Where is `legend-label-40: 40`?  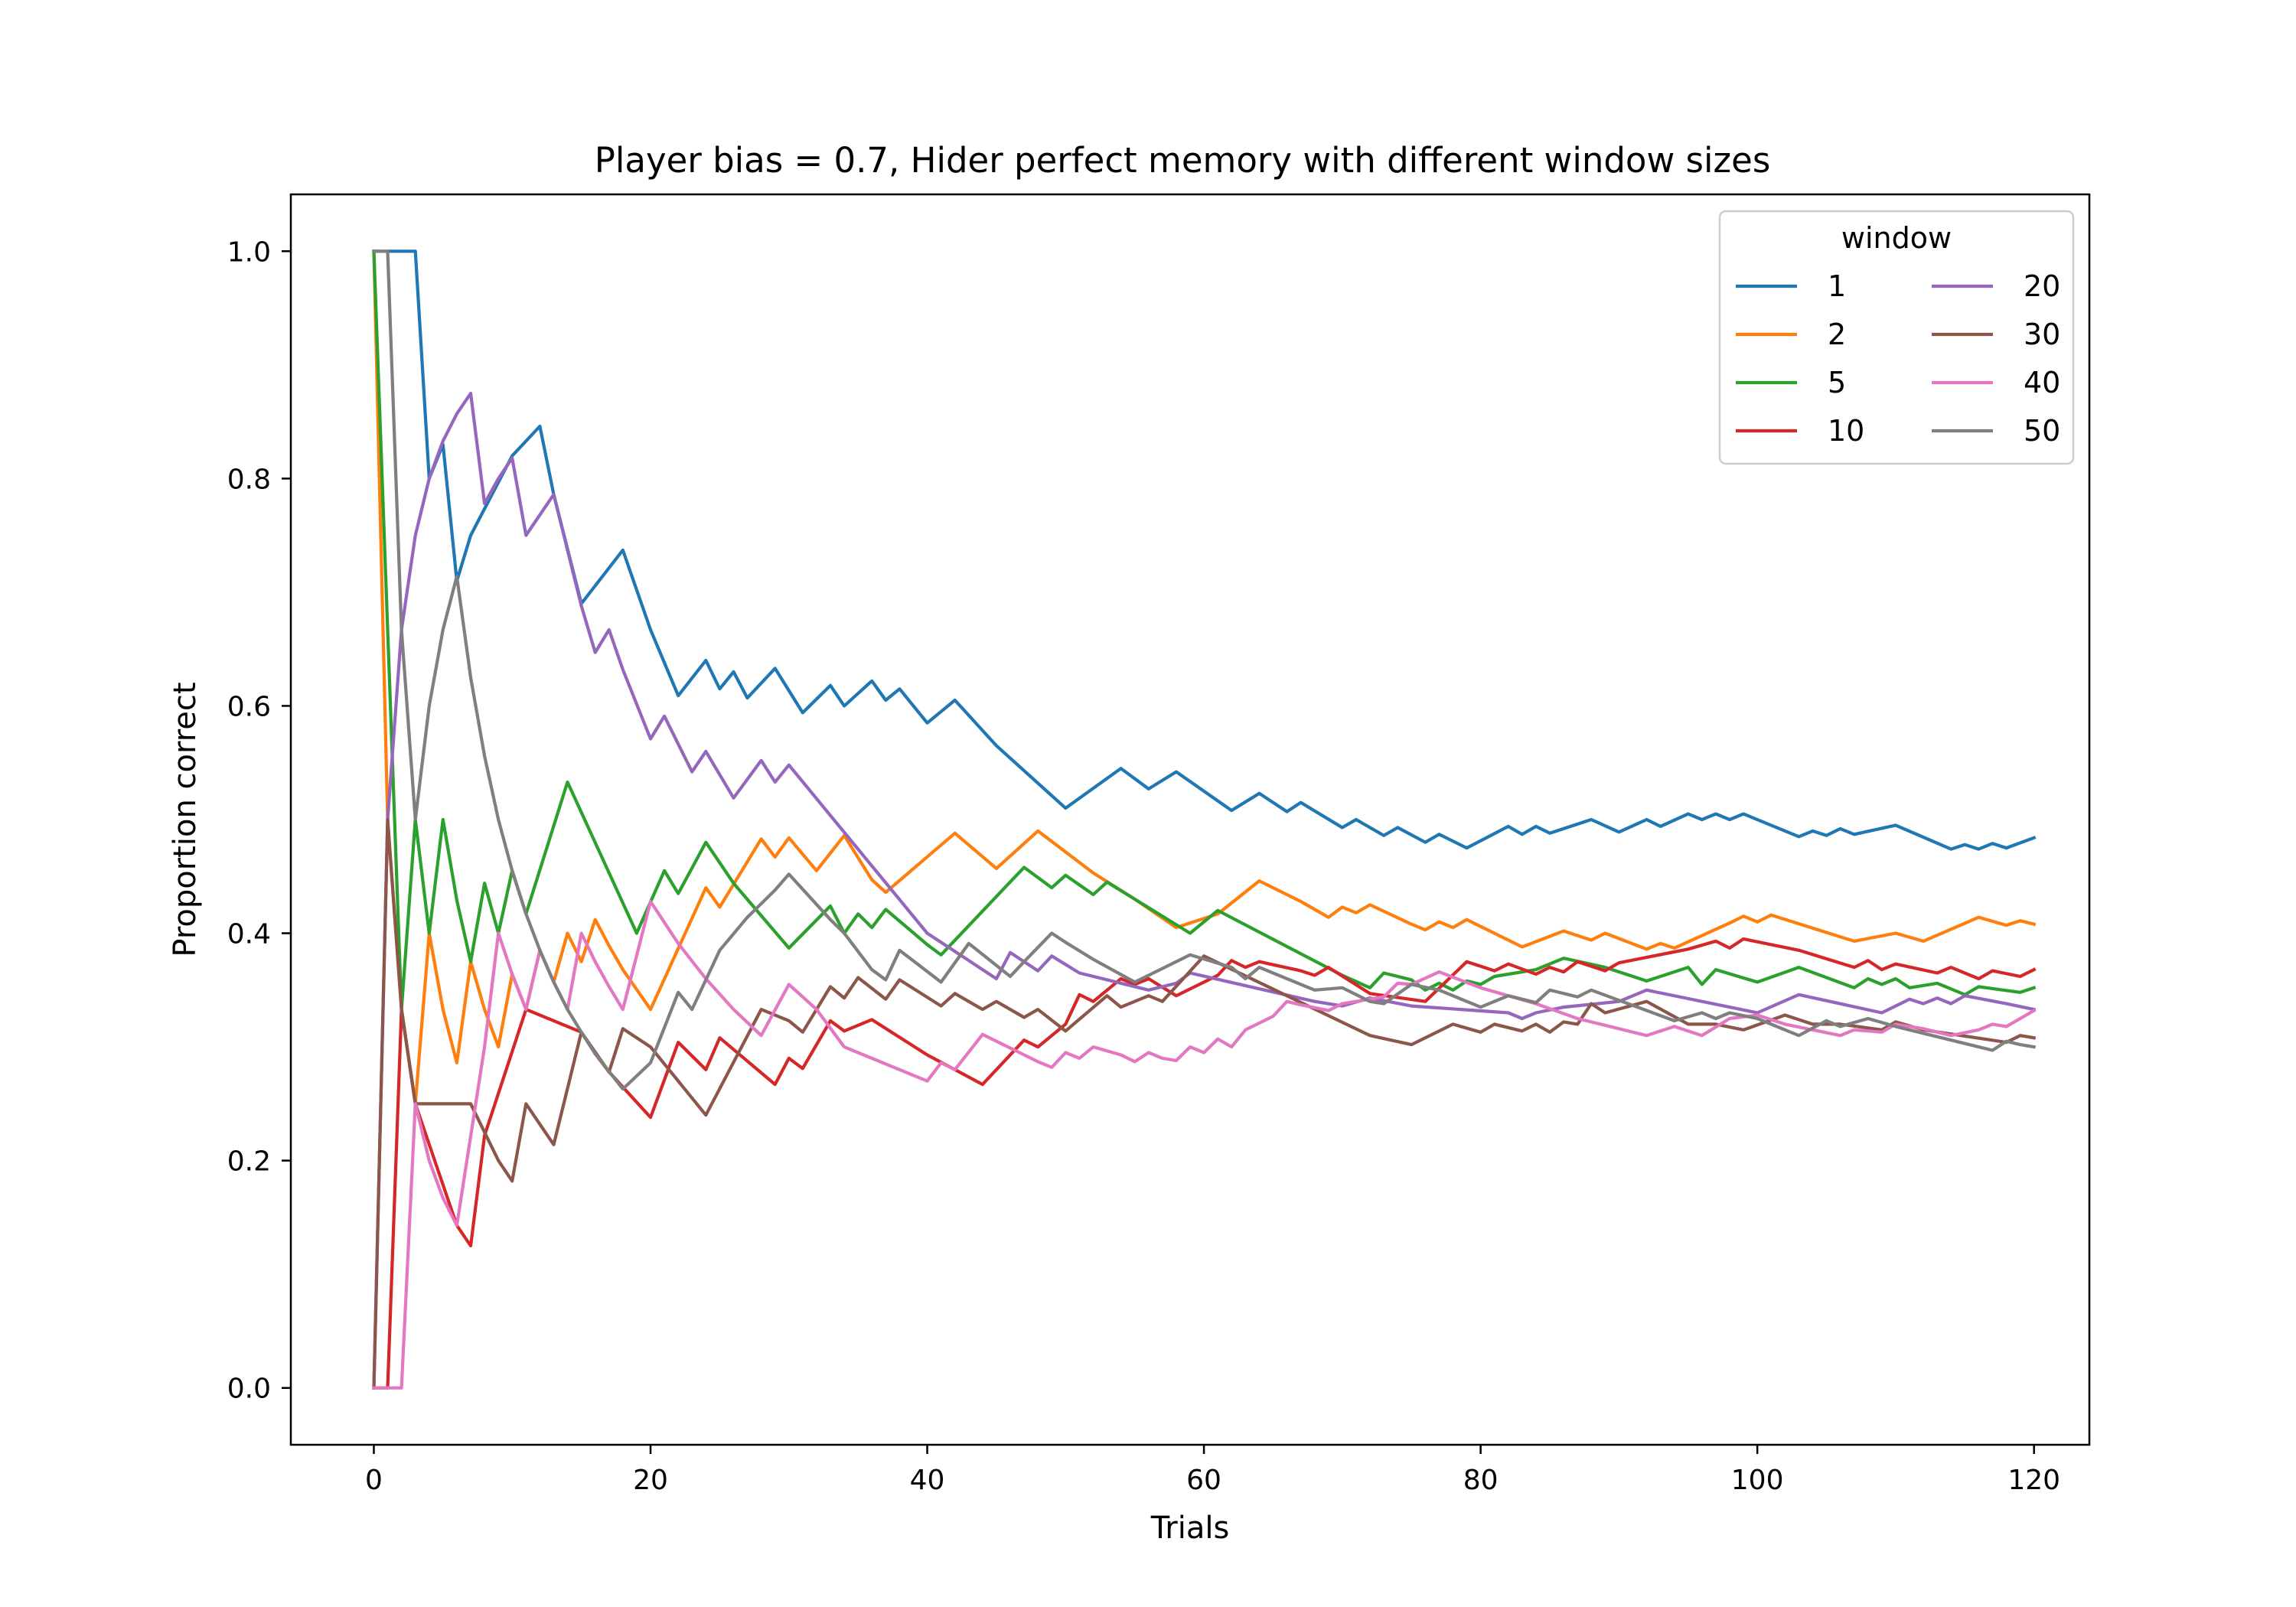
legend-label-40: 40 is located at coordinates (2042, 382).